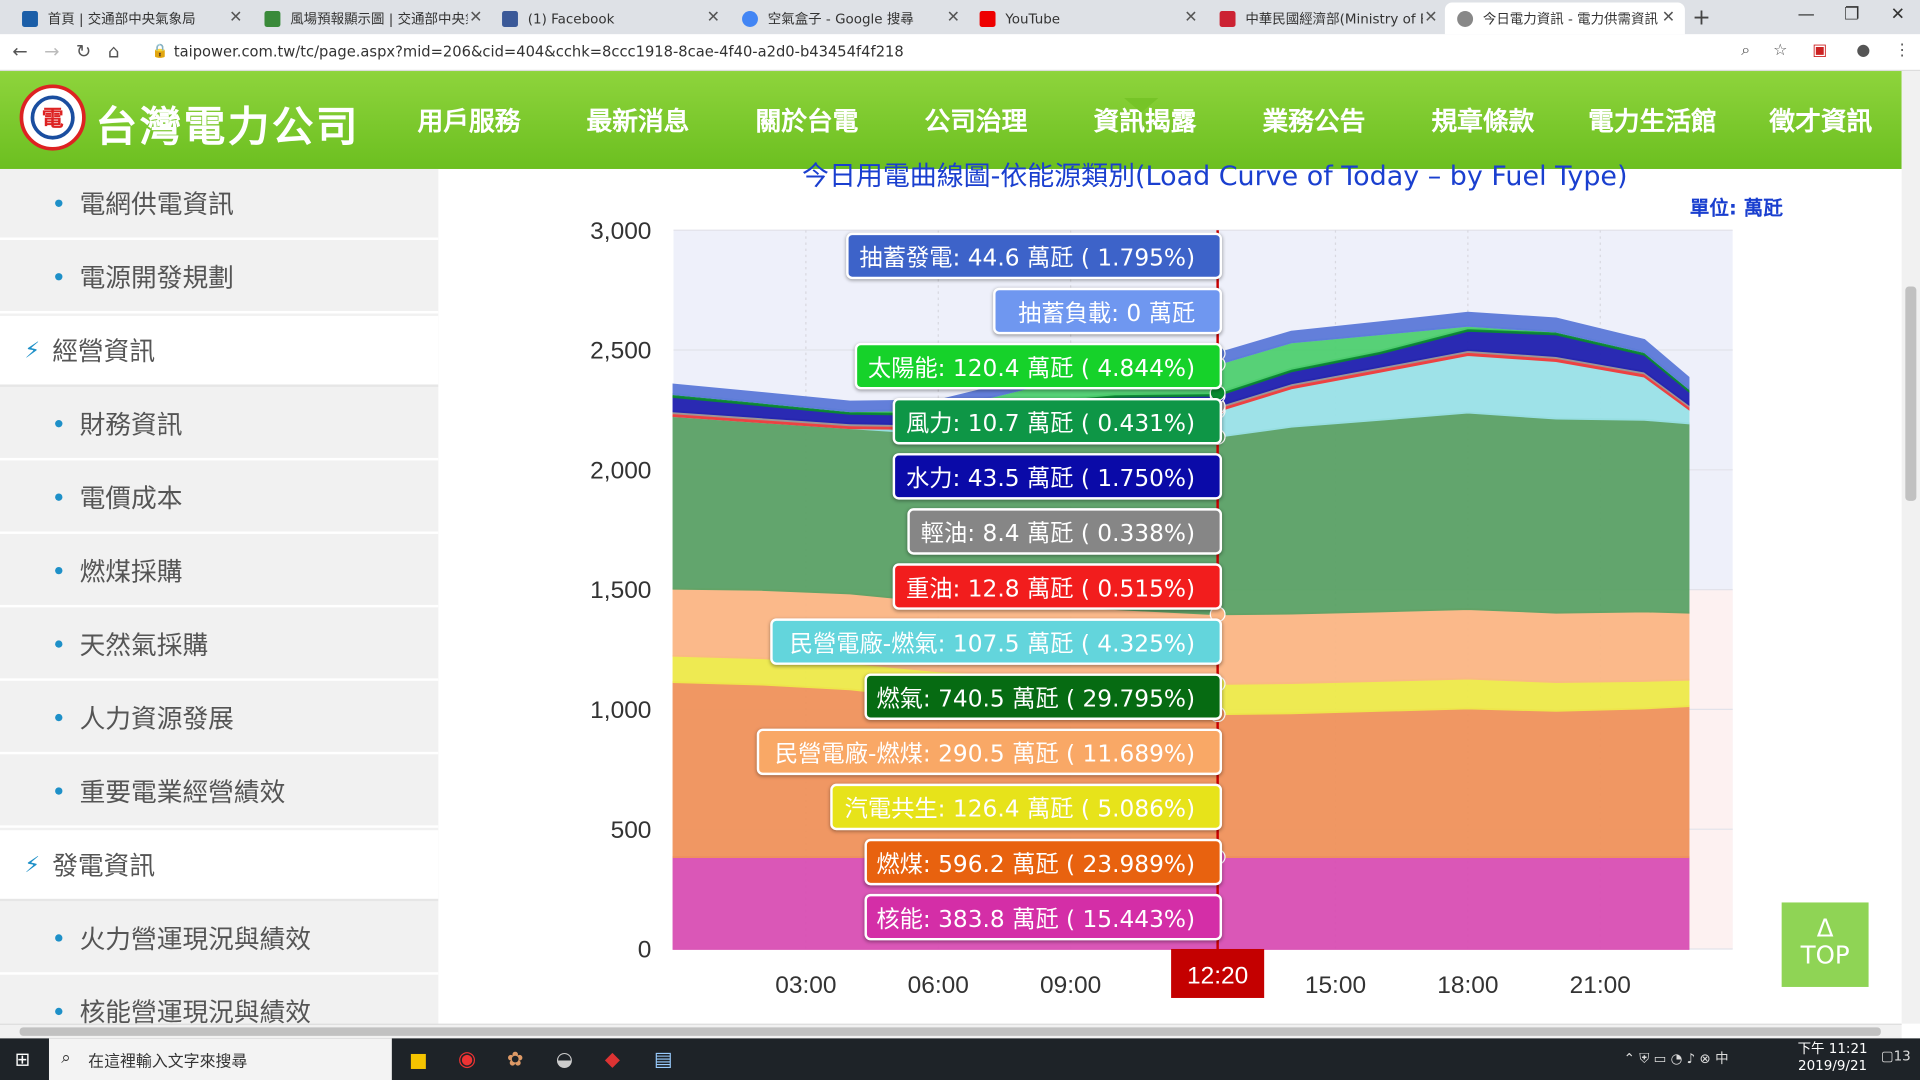  Describe the element at coordinates (645, 950) in the screenshot. I see `y-tick-label: 0` at that location.